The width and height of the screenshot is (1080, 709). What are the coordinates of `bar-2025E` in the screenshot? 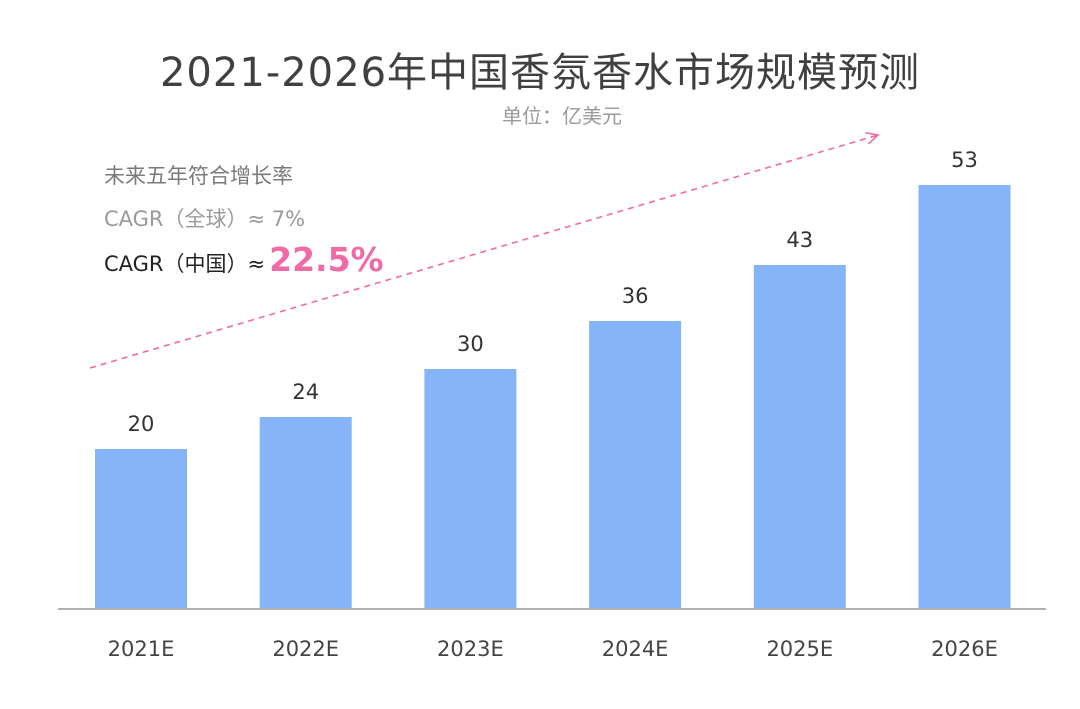 It's located at (799, 436).